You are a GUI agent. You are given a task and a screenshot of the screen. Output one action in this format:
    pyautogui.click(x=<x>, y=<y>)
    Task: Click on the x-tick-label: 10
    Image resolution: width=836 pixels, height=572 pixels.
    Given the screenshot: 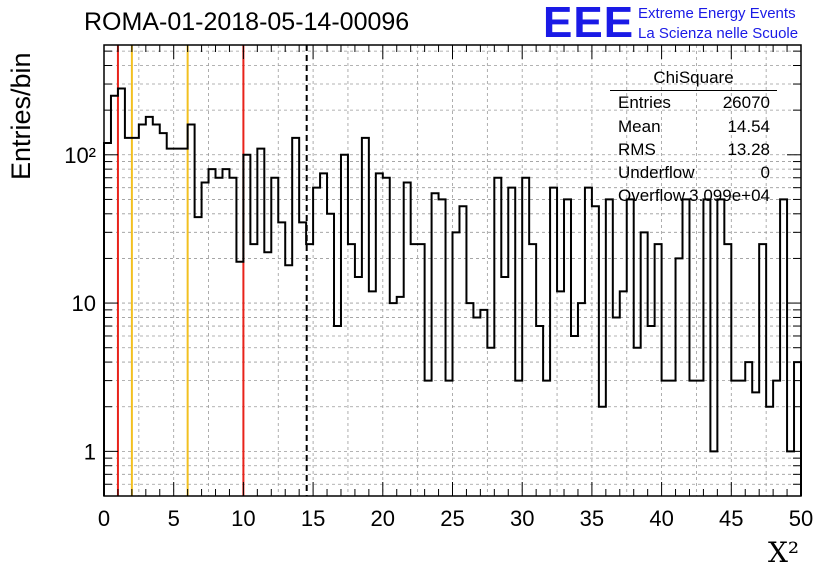 What is the action you would take?
    pyautogui.click(x=243, y=518)
    